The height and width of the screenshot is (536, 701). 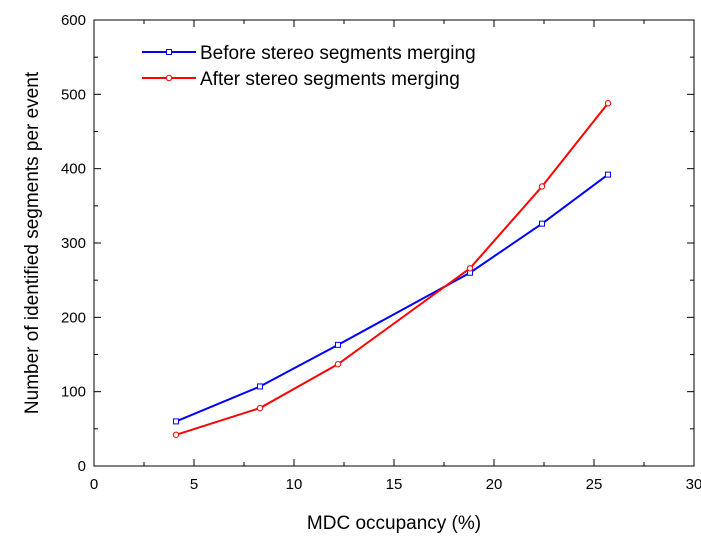 I want to click on y-tick-label: 500, so click(x=73, y=94).